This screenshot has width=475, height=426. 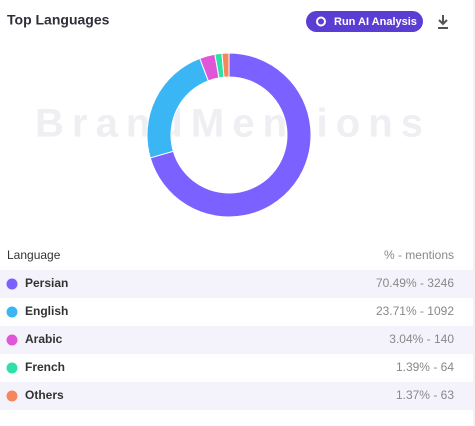 I want to click on button-bg, so click(x=364, y=21).